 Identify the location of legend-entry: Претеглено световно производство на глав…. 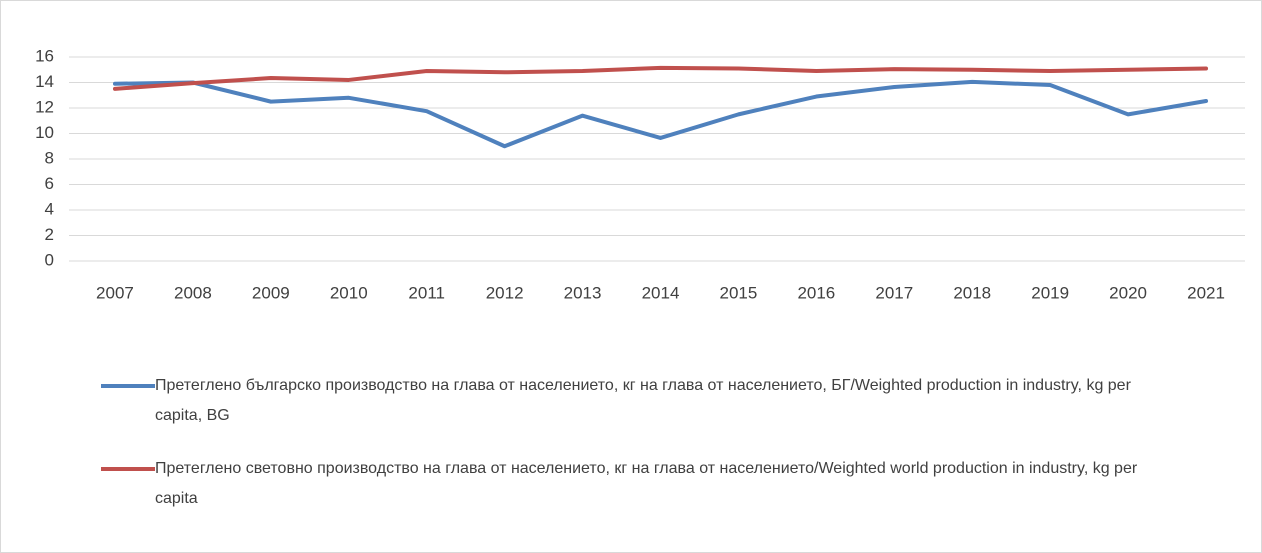
(641, 484).